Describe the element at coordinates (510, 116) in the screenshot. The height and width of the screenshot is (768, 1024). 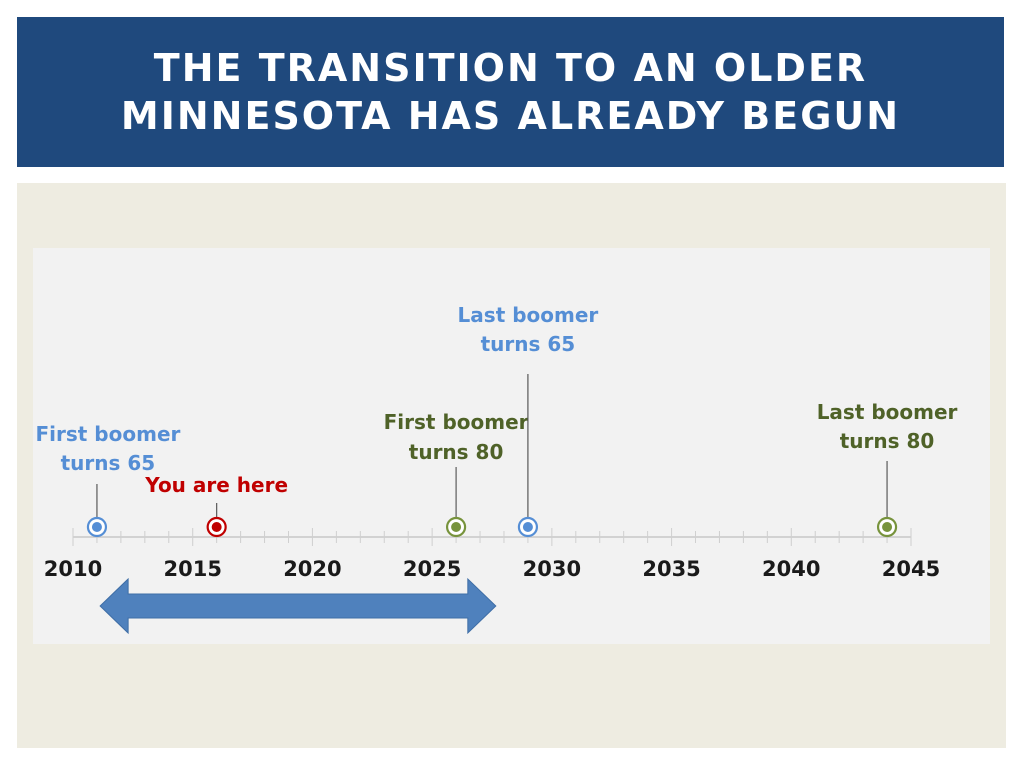
I see `title-line-2: MINNESOTA HAS ALREADY BEGUN` at that location.